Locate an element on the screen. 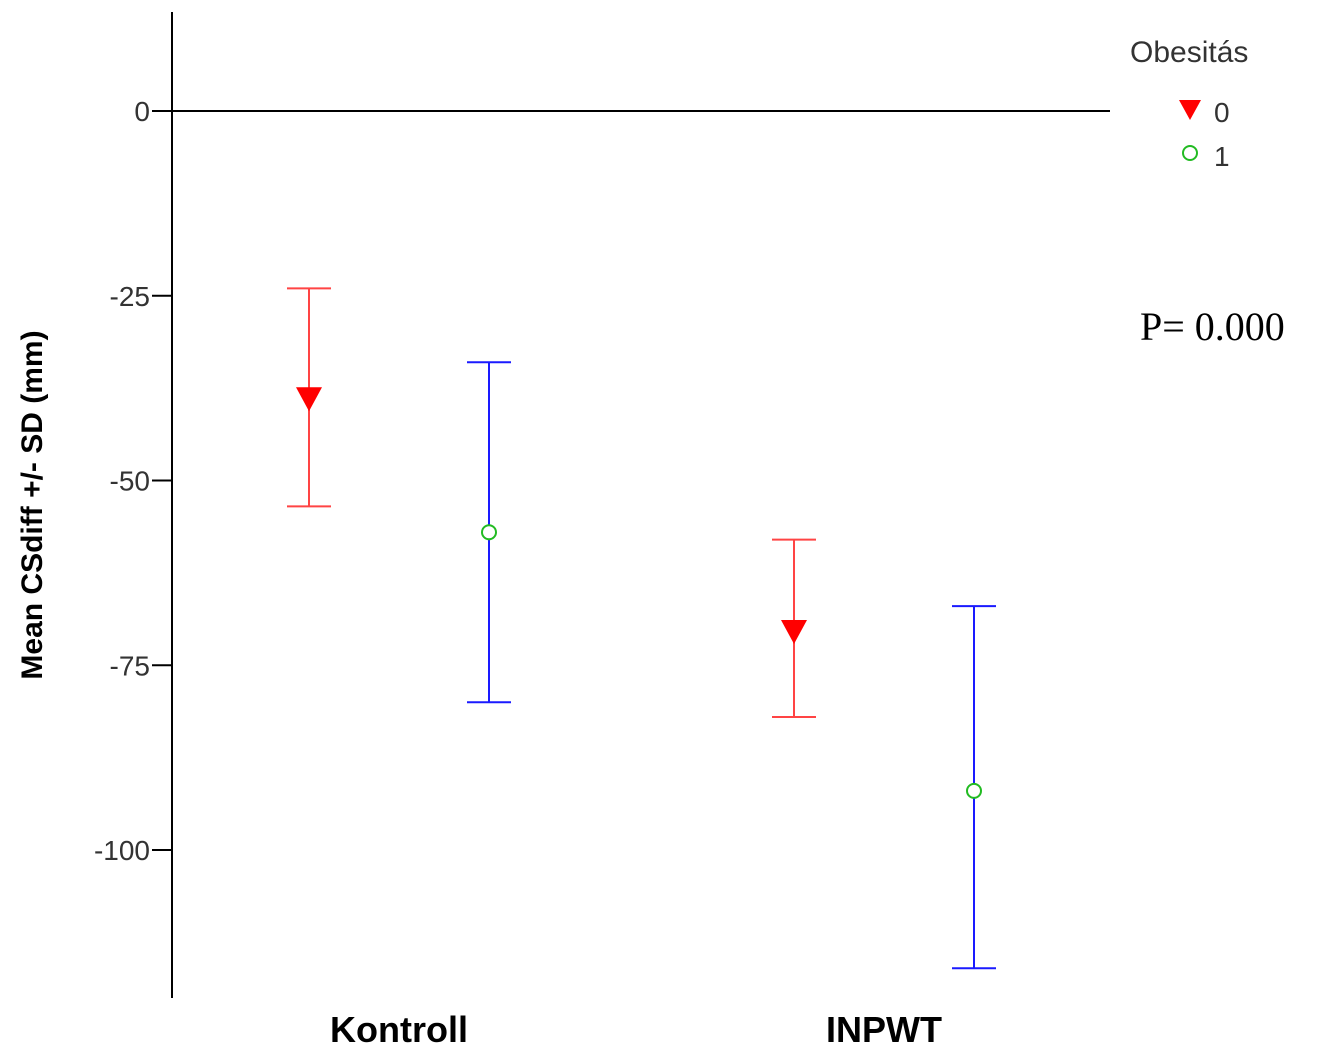  y-tick-label: -50 is located at coordinates (130, 481).